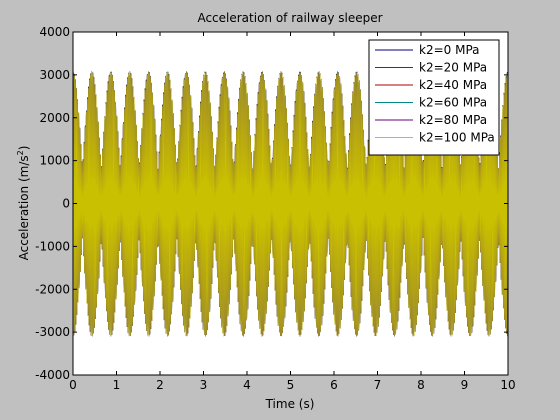 The image size is (560, 420). I want to click on legend-box, so click(434, 97).